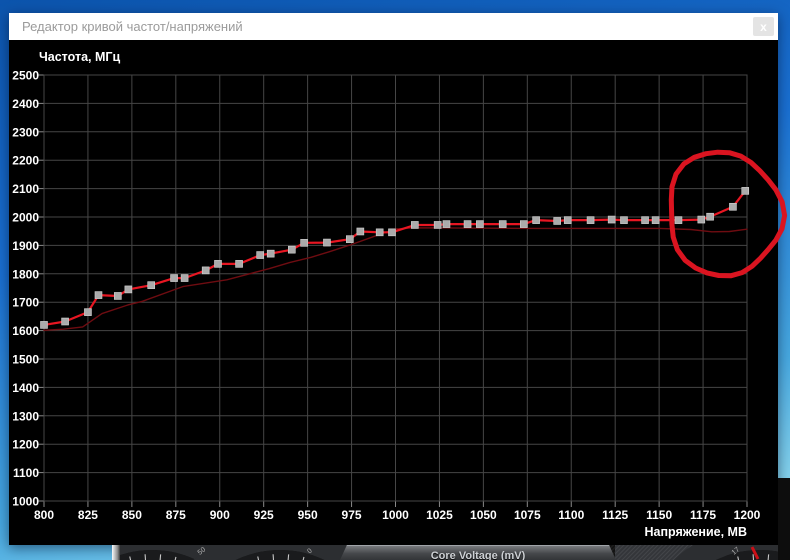 This screenshot has width=790, height=560. What do you see at coordinates (395, 515) in the screenshot?
I see `x-tick-label: 1000` at bounding box center [395, 515].